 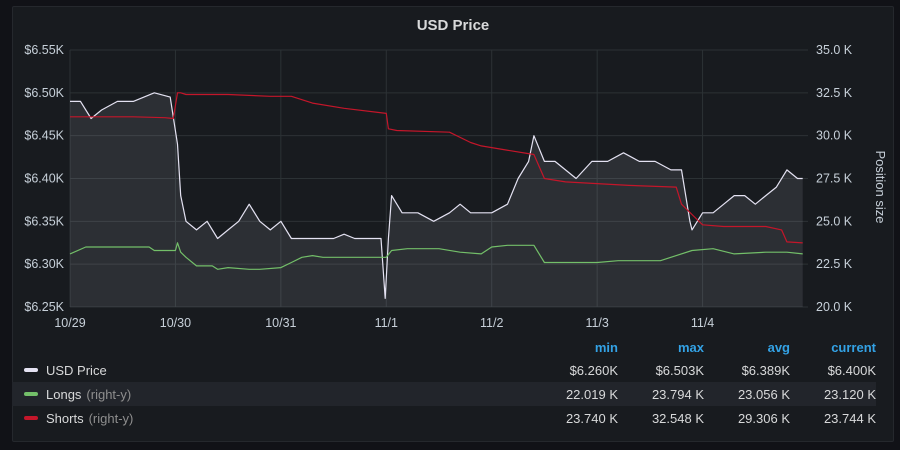 What do you see at coordinates (851, 370) in the screenshot?
I see `usd-current: $6.400K` at bounding box center [851, 370].